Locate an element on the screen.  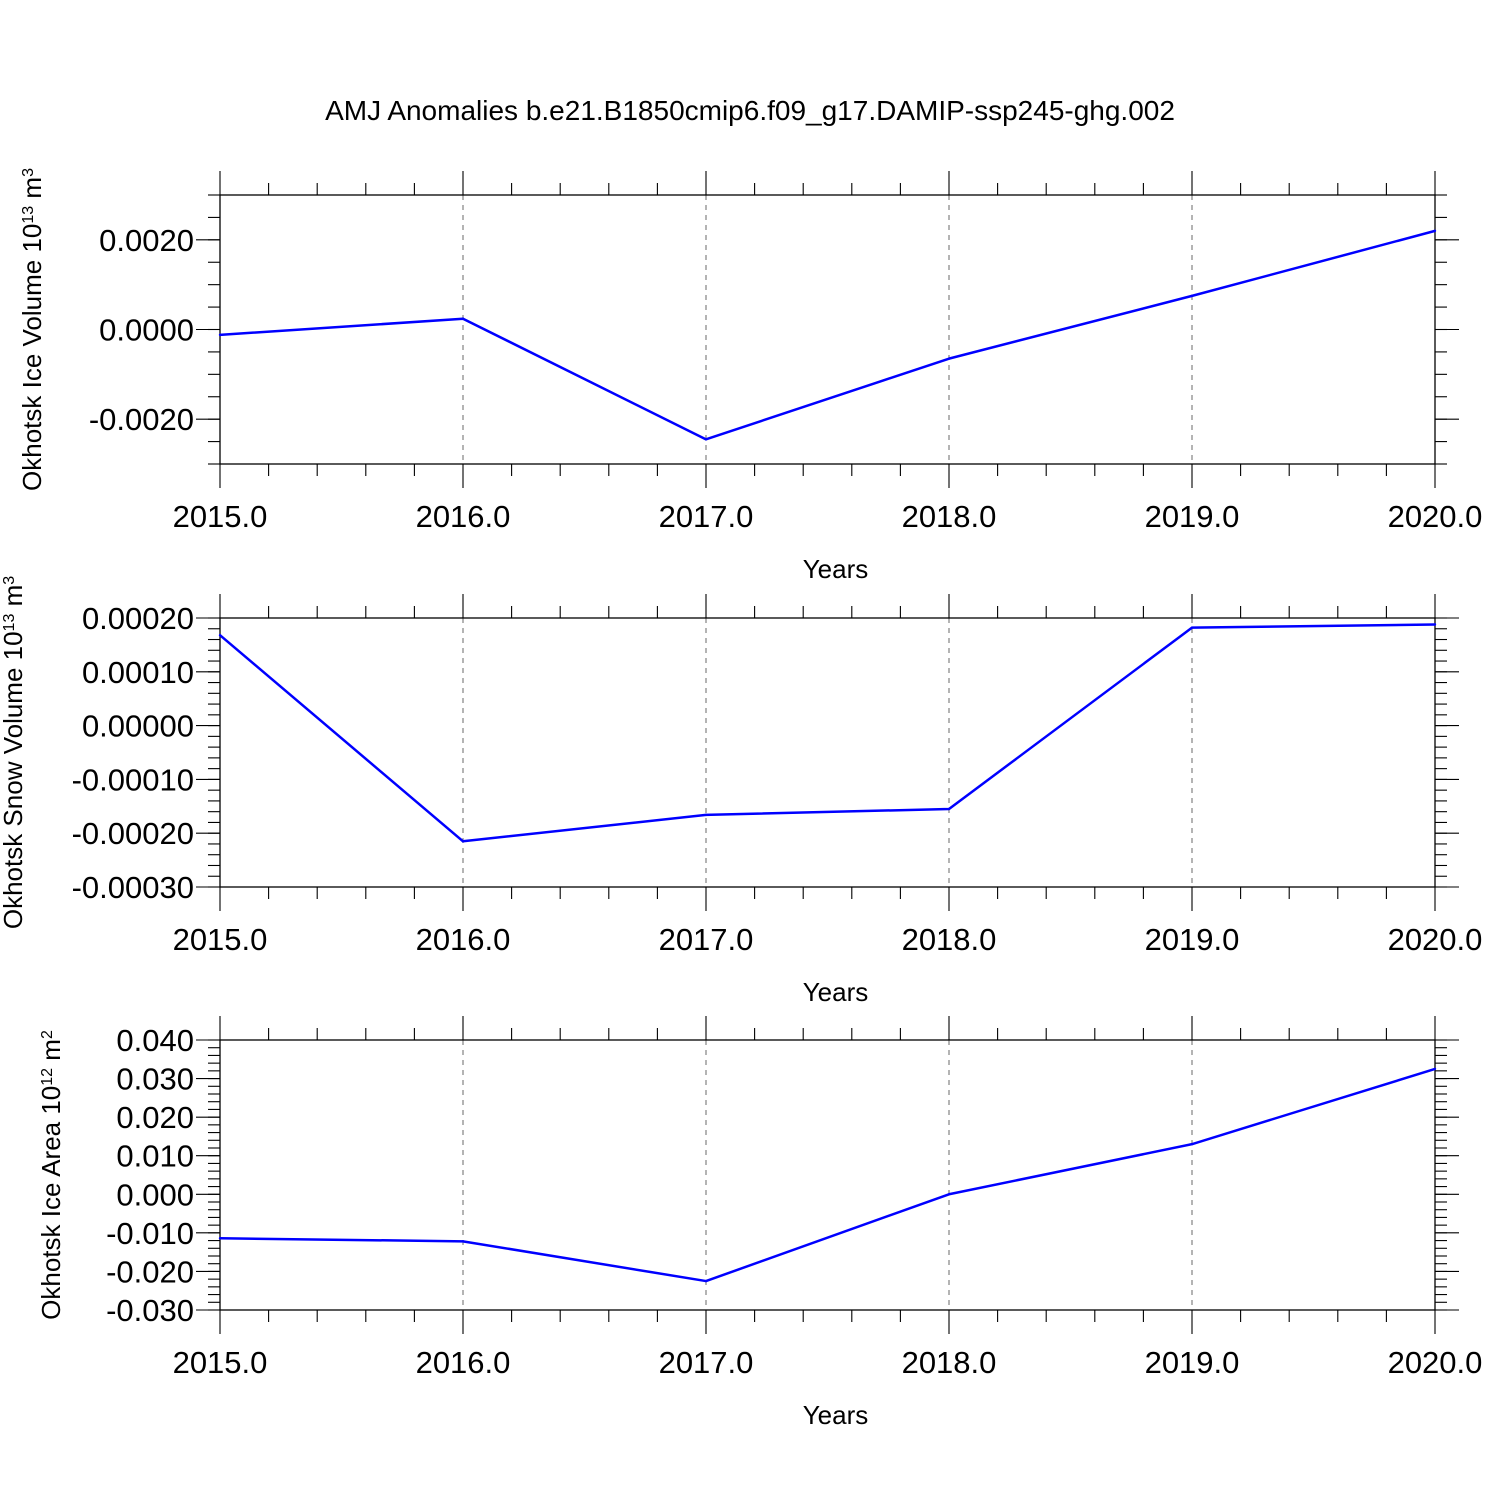
y-tick-label: -0.020 is located at coordinates (150, 1271).